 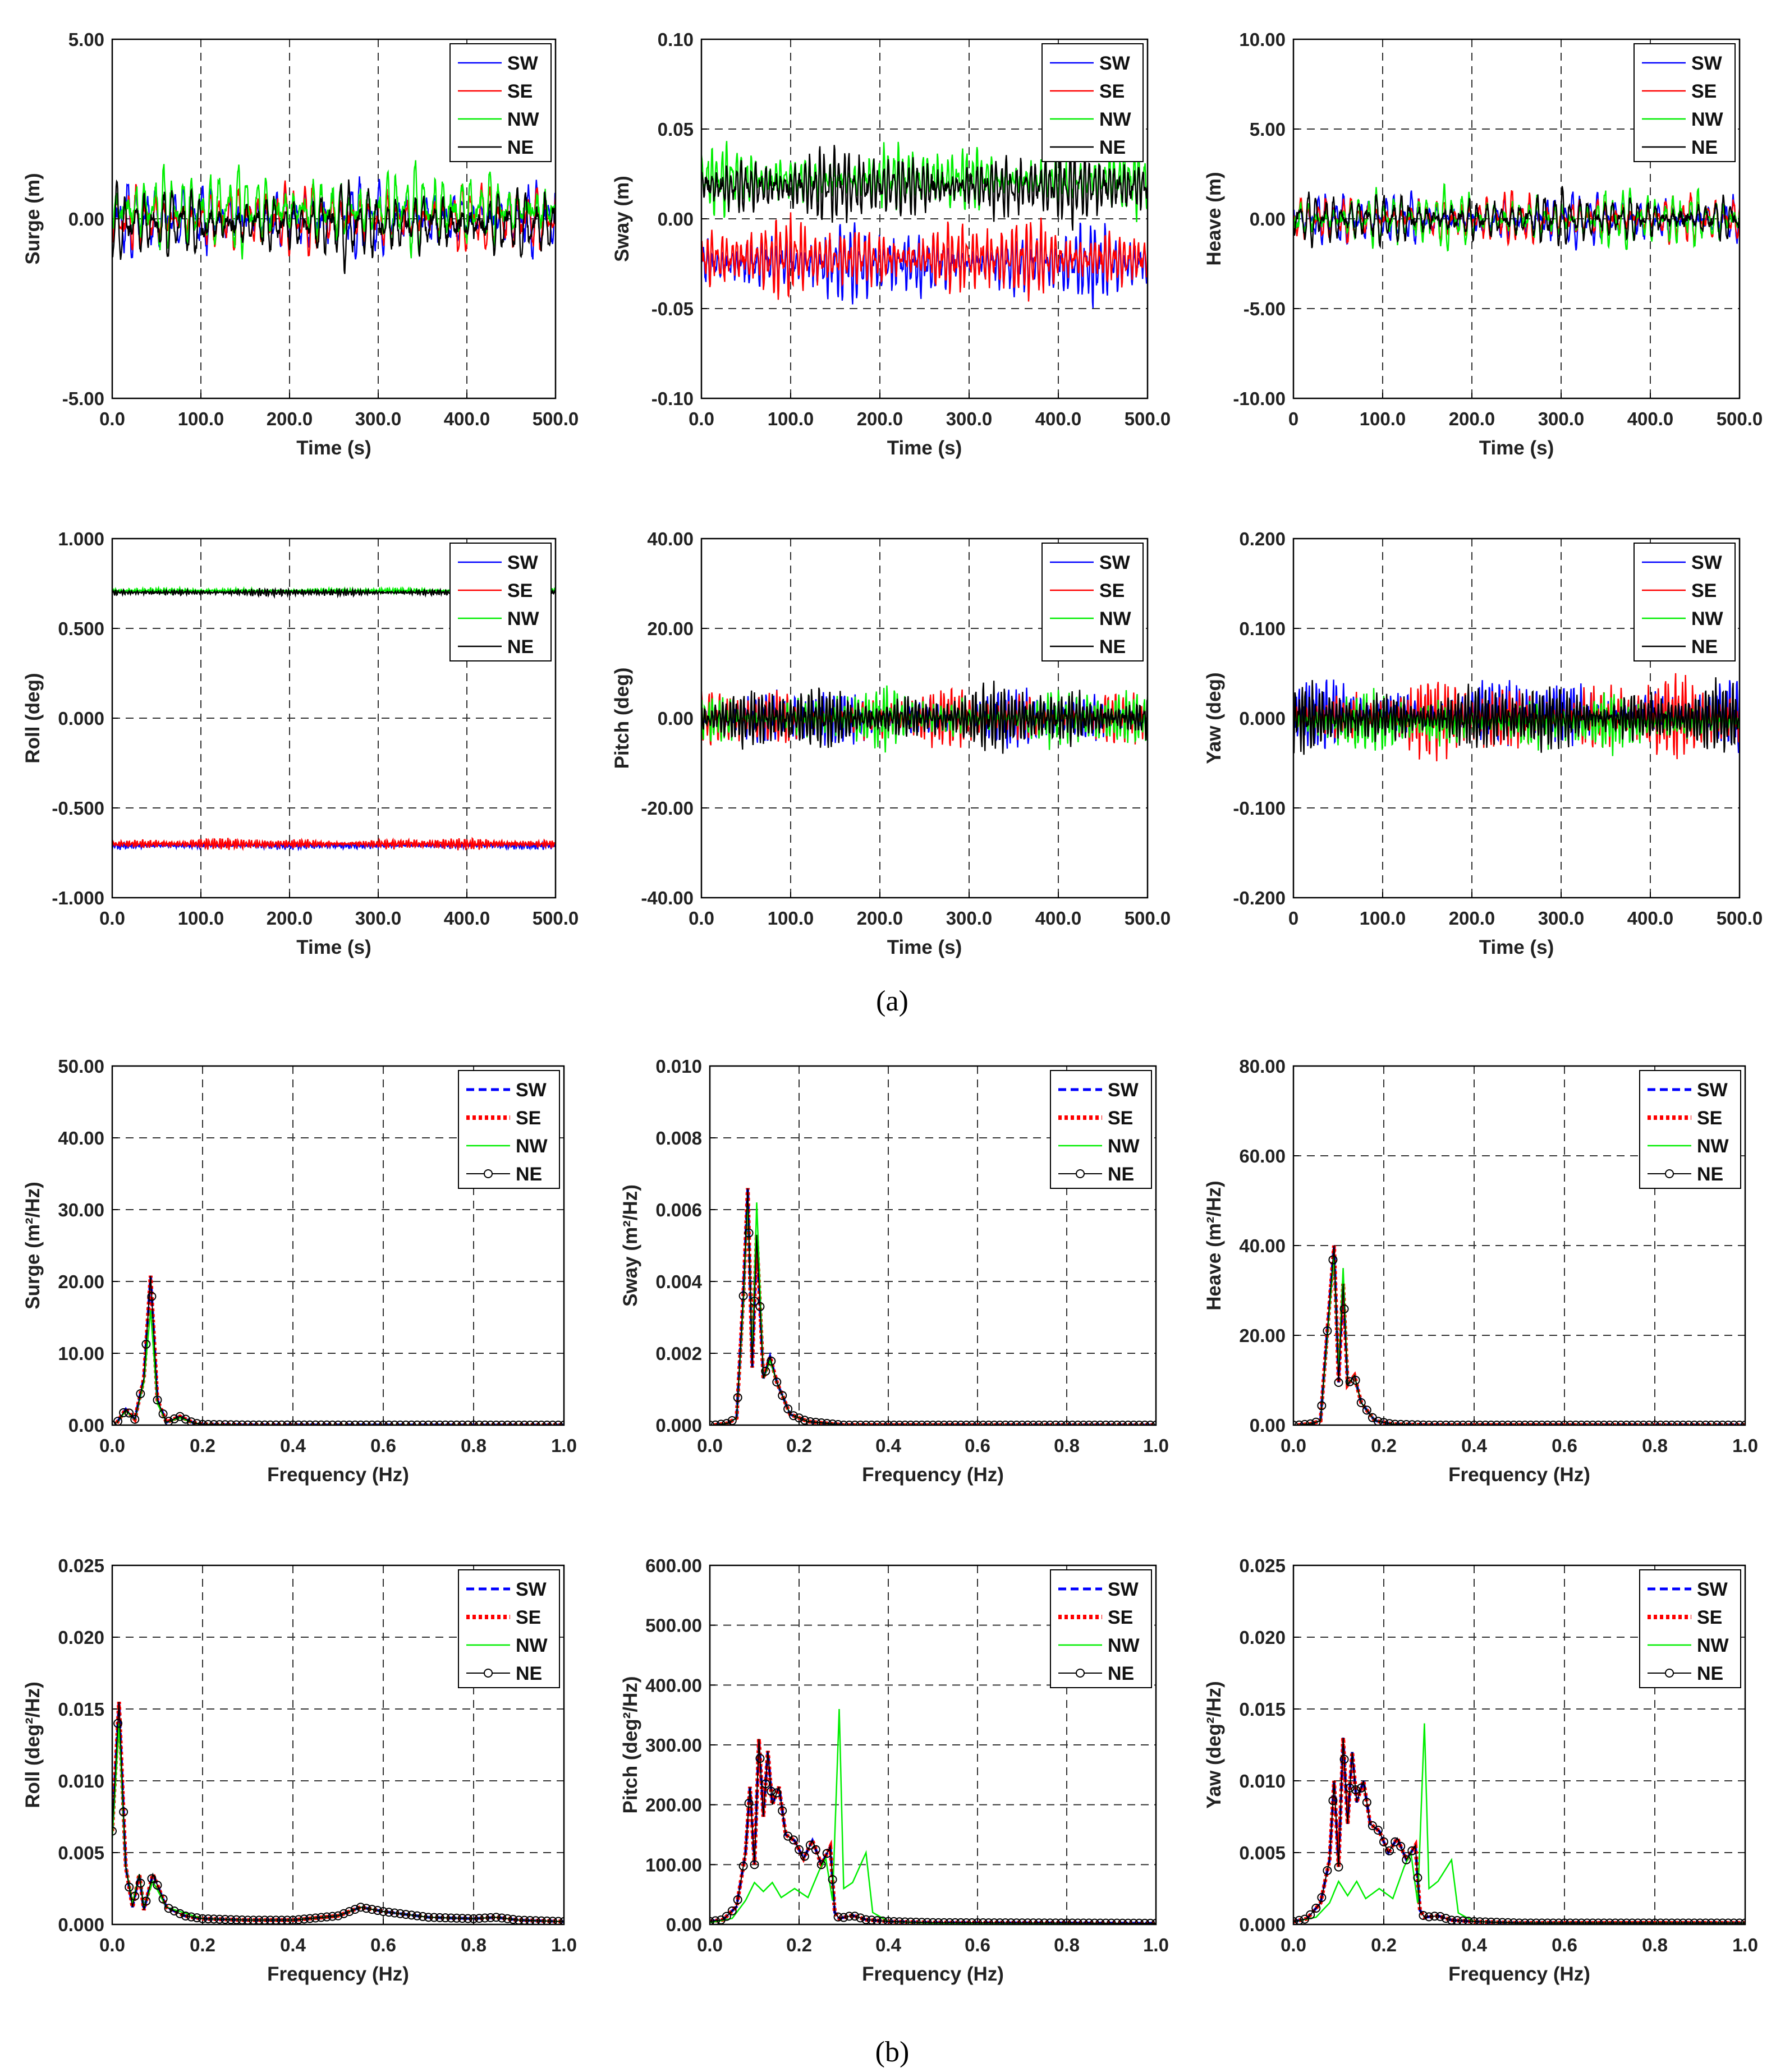 I want to click on y-tick-label: 0.000, so click(x=1263, y=718).